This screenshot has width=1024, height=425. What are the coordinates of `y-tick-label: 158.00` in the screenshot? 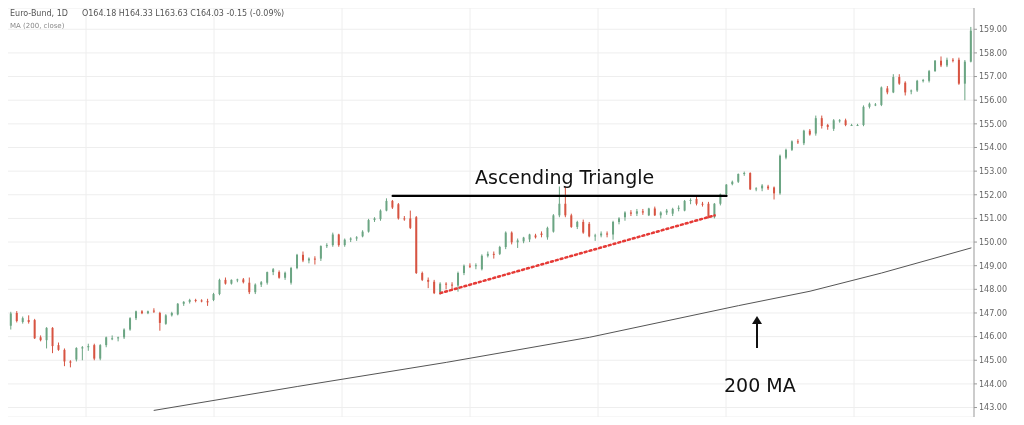 It's located at (993, 53).